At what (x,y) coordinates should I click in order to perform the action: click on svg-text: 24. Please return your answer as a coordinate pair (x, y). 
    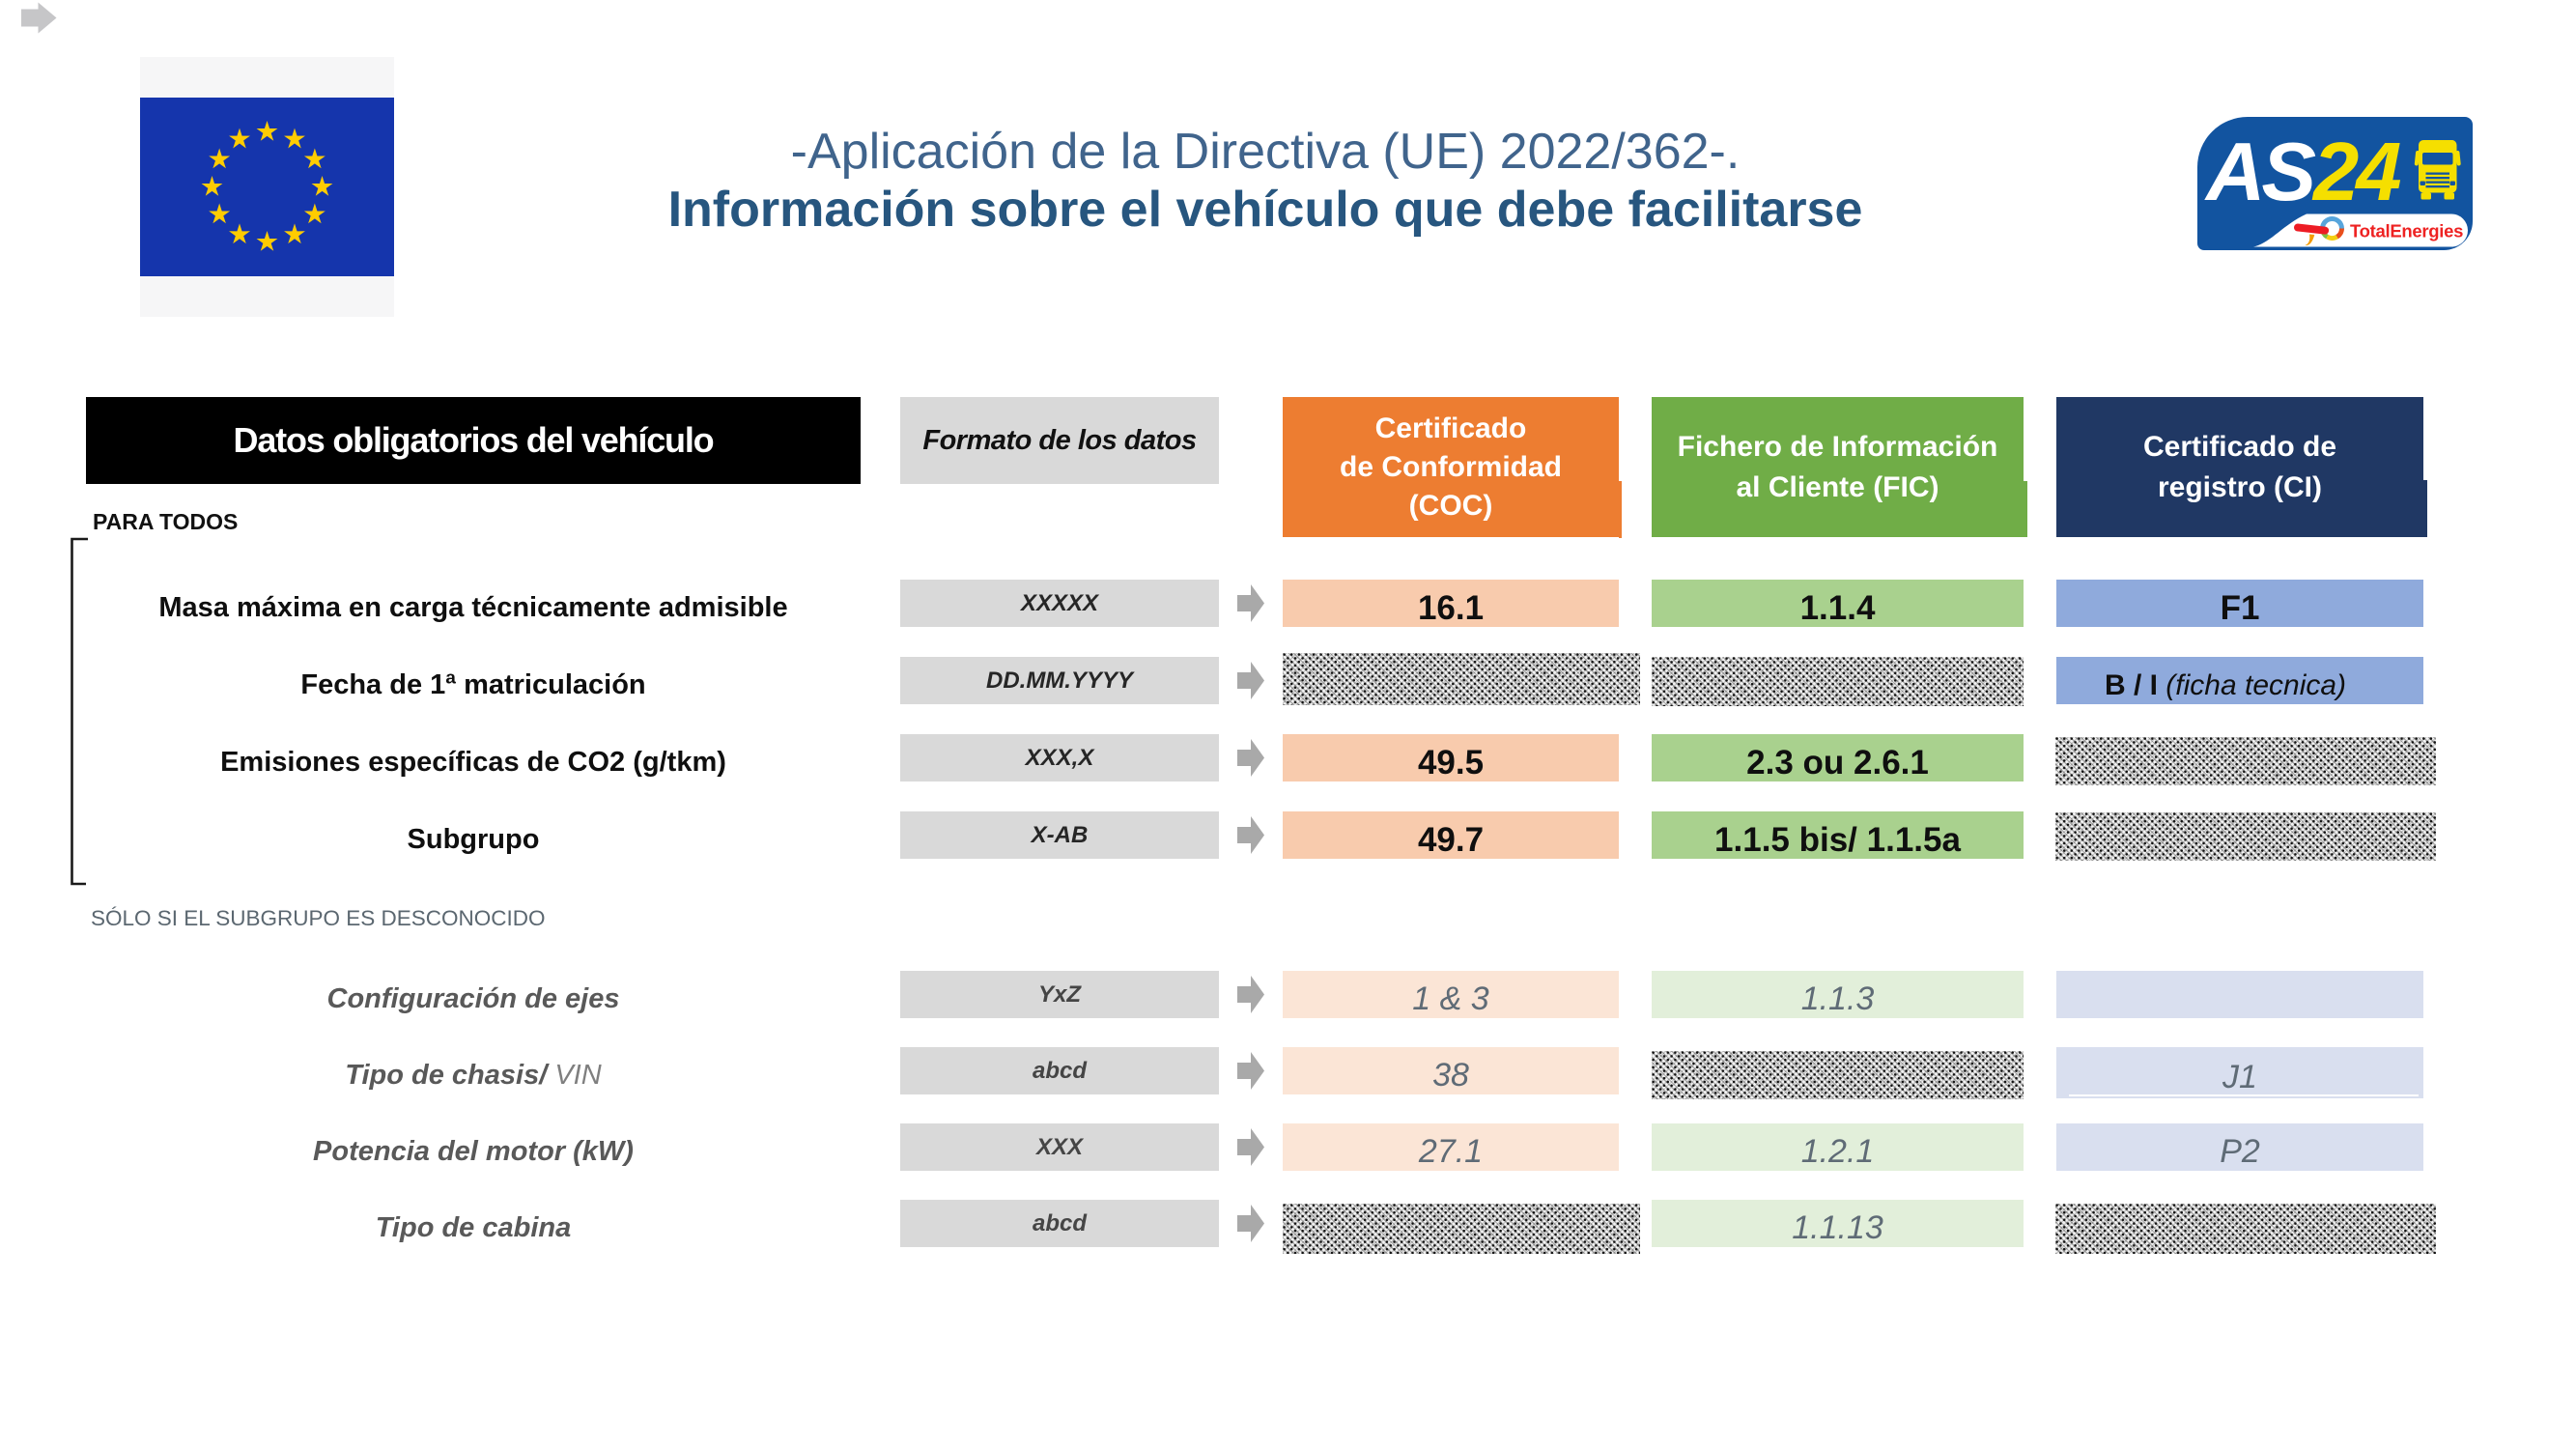
    Looking at the image, I should click on (2355, 172).